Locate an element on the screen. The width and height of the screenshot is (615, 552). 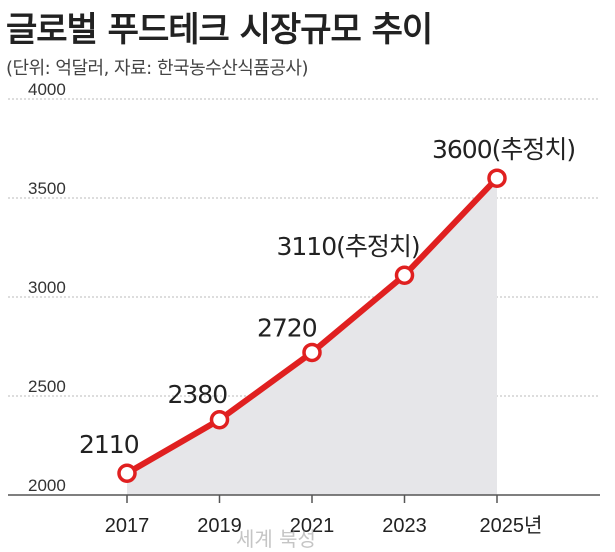
y-tick-2000: 2000 is located at coordinates (47, 485).